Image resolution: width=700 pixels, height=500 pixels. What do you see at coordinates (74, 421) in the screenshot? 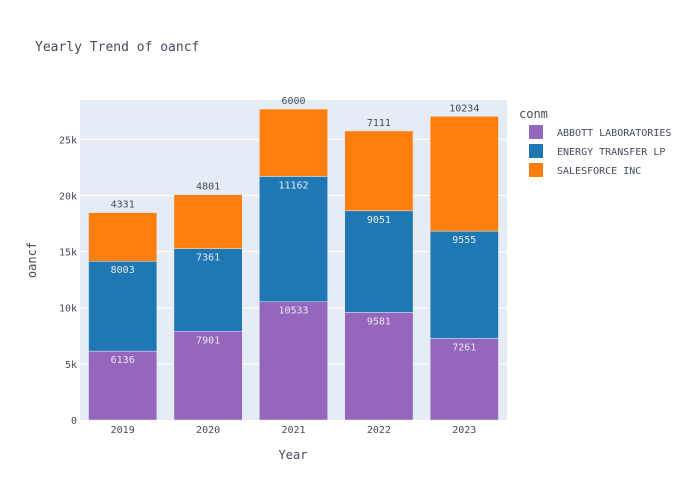
I see `y-tick-label: 0` at bounding box center [74, 421].